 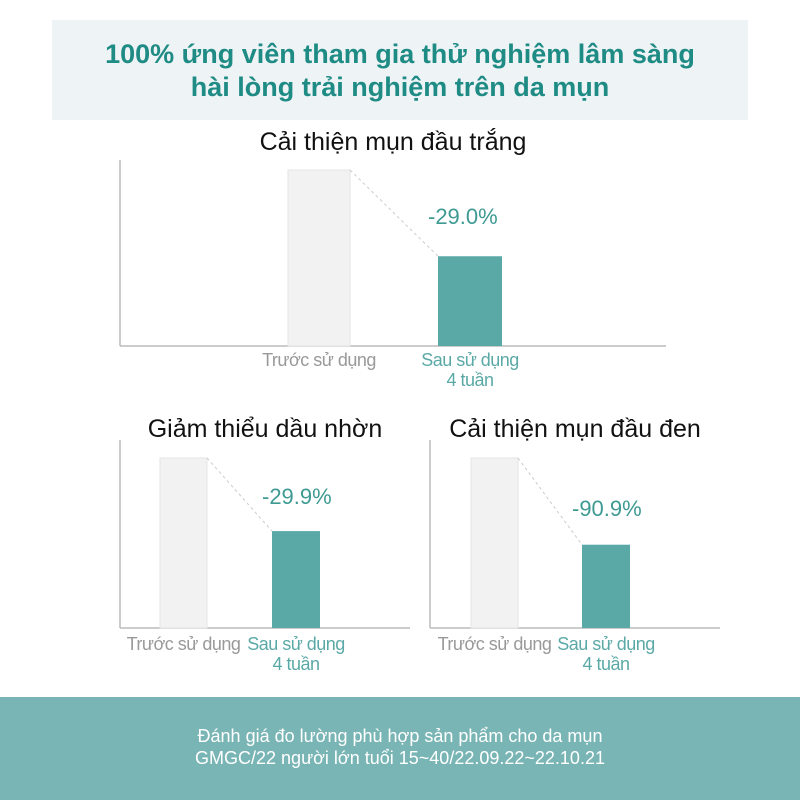 What do you see at coordinates (393, 142) in the screenshot?
I see `chart-title: Cải thiện mụn đầu trắng` at bounding box center [393, 142].